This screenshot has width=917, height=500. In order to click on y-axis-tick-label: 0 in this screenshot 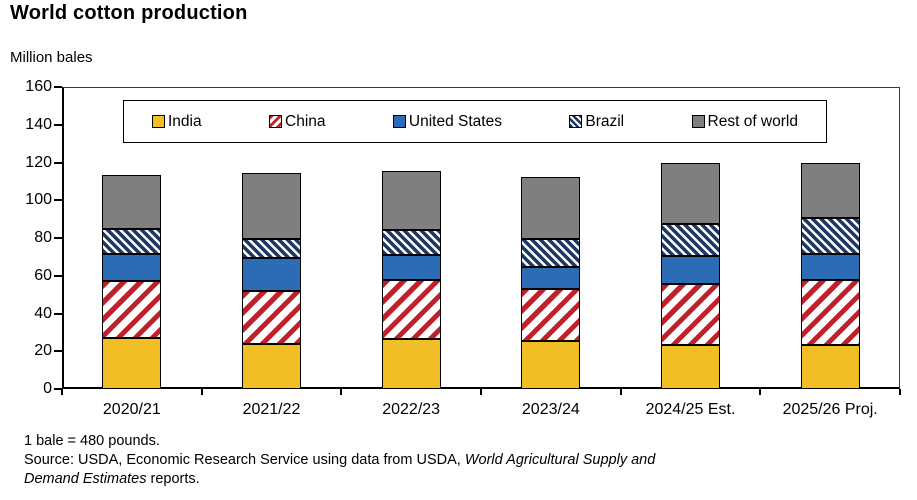, I will do `click(47, 388)`.